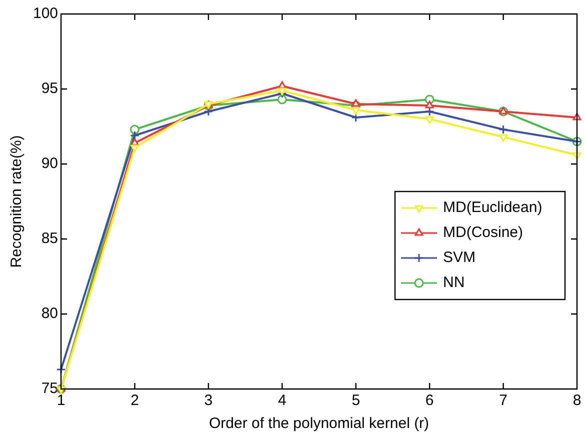 This screenshot has width=585, height=435. What do you see at coordinates (49, 89) in the screenshot?
I see `y-tick-label: 95` at bounding box center [49, 89].